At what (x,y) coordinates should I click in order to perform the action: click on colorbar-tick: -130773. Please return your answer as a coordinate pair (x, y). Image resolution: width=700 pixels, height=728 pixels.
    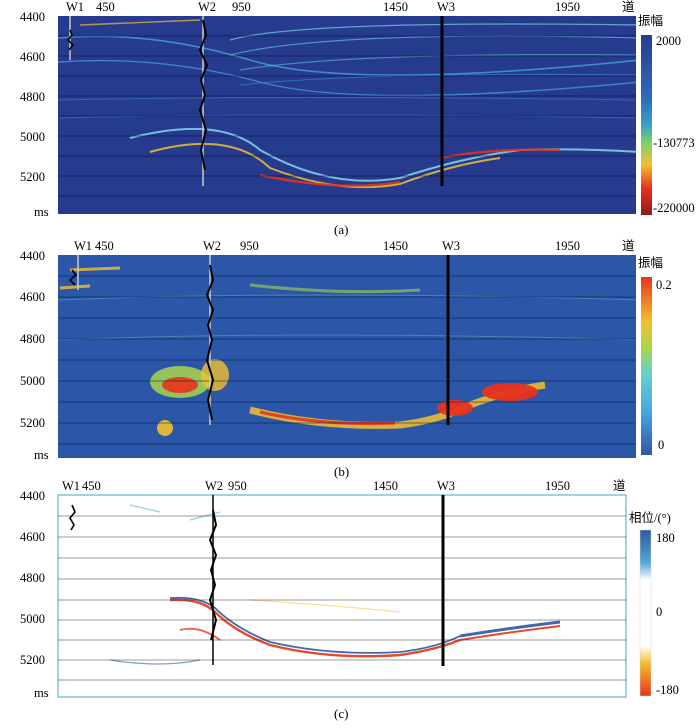
    Looking at the image, I should click on (674, 143).